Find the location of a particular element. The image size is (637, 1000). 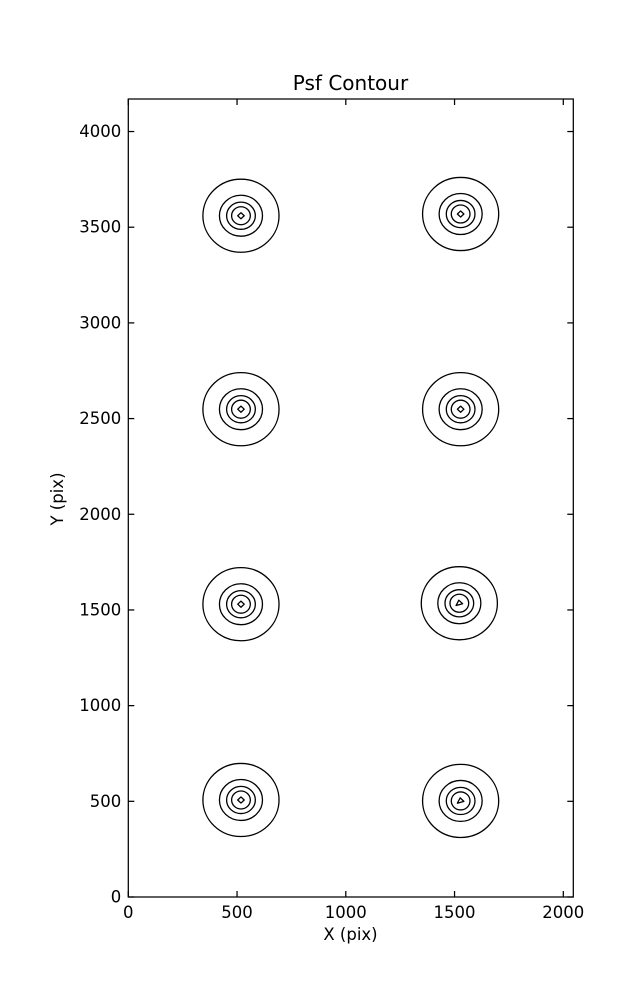

x-tick-label: 1500 is located at coordinates (455, 912).